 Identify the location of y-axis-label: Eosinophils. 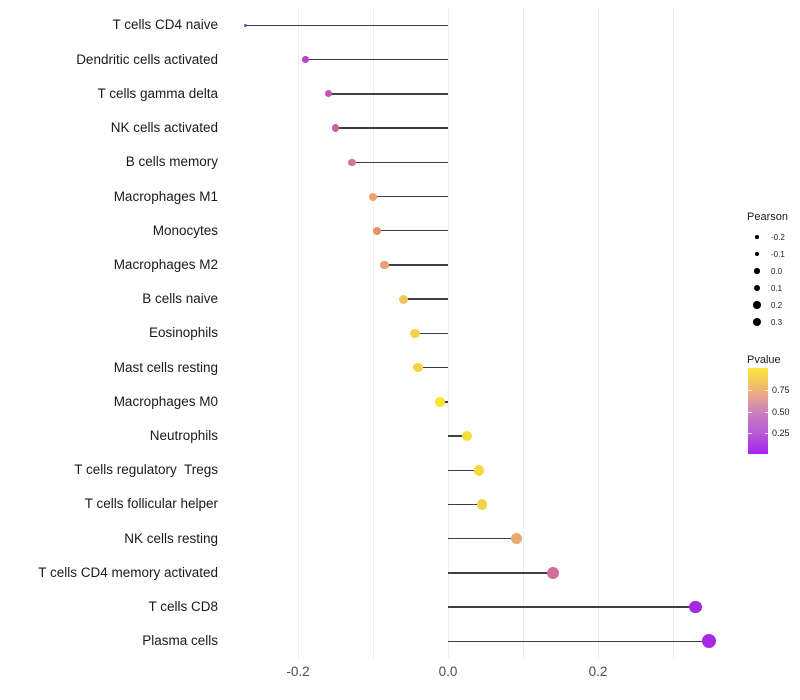
(183, 333).